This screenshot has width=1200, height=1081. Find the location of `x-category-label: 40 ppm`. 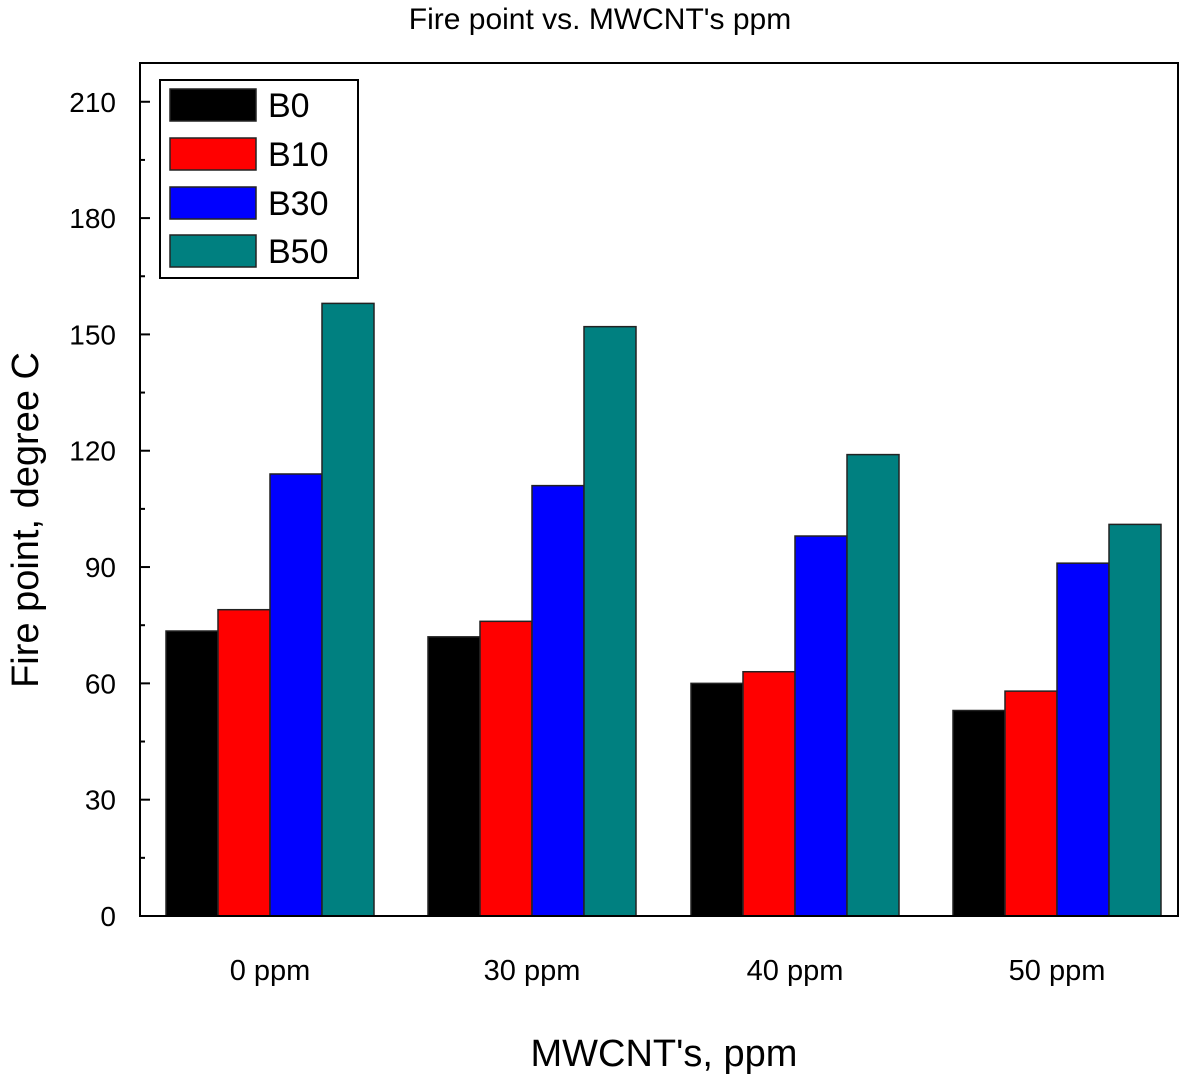

x-category-label: 40 ppm is located at coordinates (795, 971).